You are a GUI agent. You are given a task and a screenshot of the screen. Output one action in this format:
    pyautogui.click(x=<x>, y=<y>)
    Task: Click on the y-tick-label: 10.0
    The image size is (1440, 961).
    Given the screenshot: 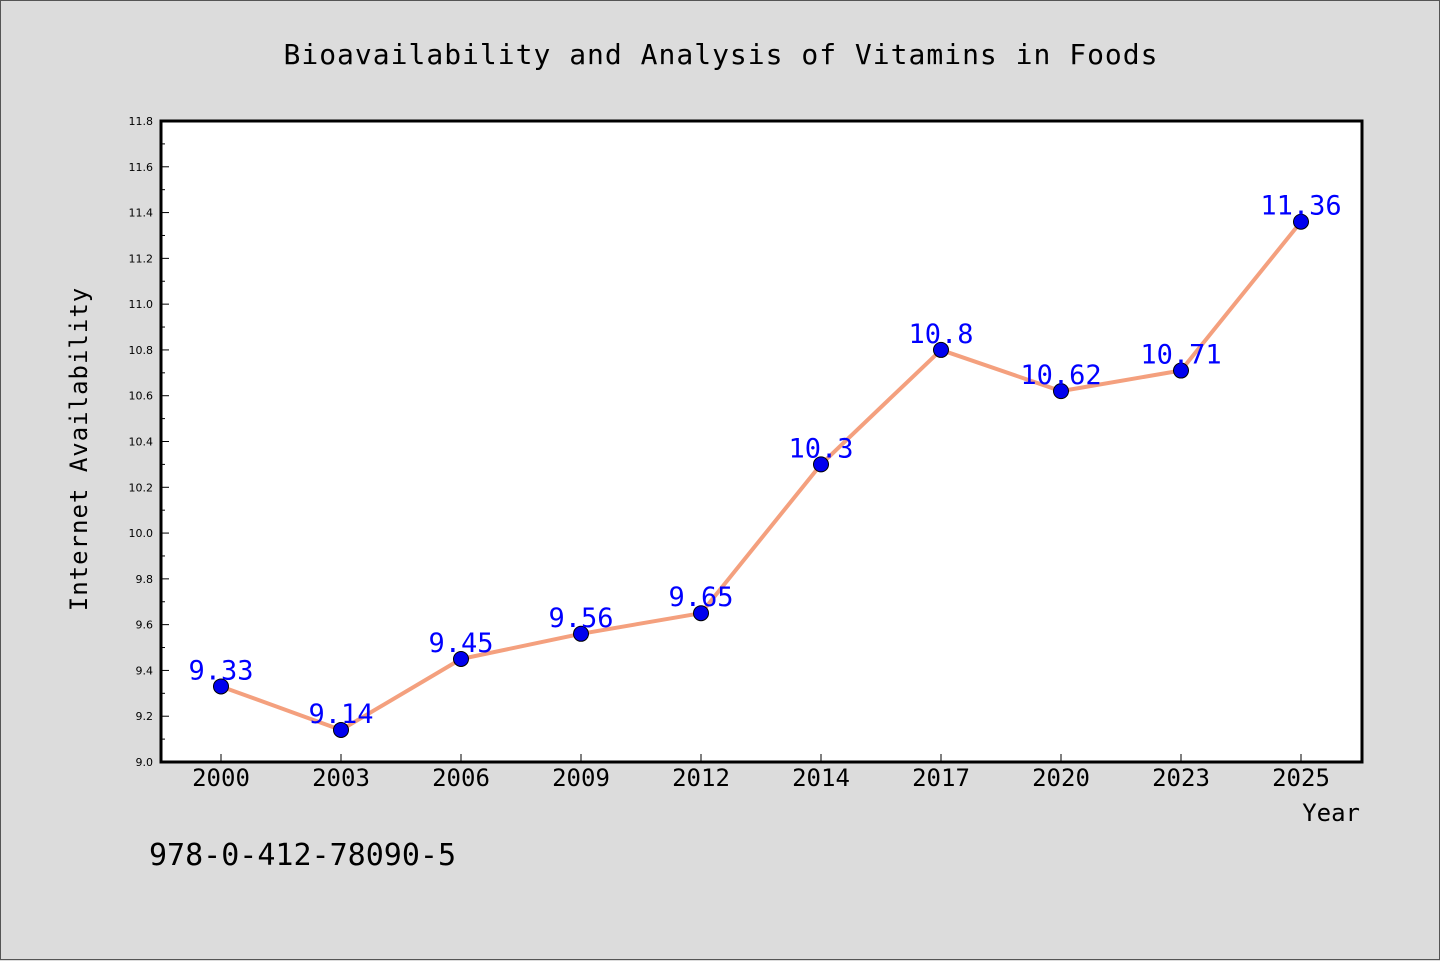 What is the action you would take?
    pyautogui.click(x=141, y=533)
    